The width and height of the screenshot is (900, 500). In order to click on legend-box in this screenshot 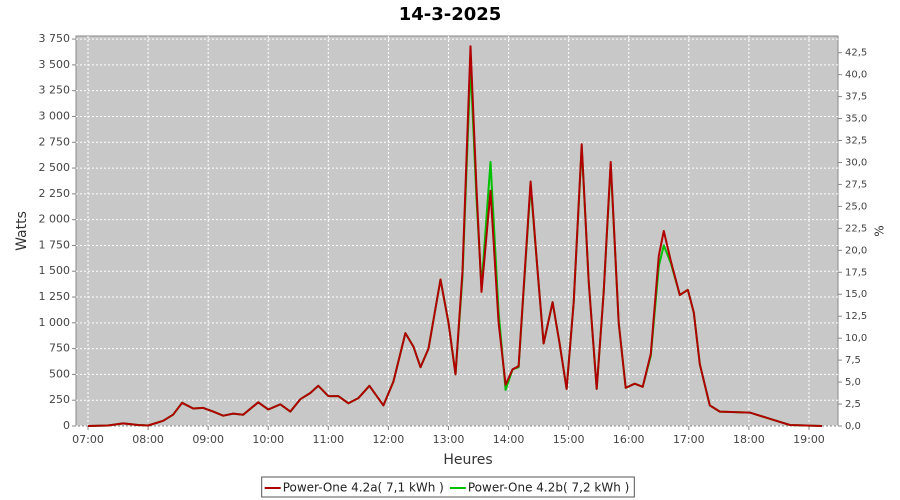, I will do `click(448, 487)`.